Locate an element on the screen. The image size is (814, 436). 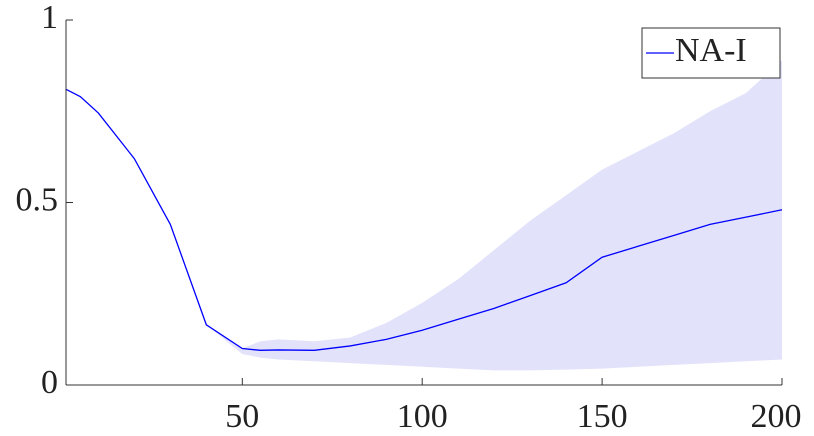
x-tick-label: 200 is located at coordinates (776, 416).